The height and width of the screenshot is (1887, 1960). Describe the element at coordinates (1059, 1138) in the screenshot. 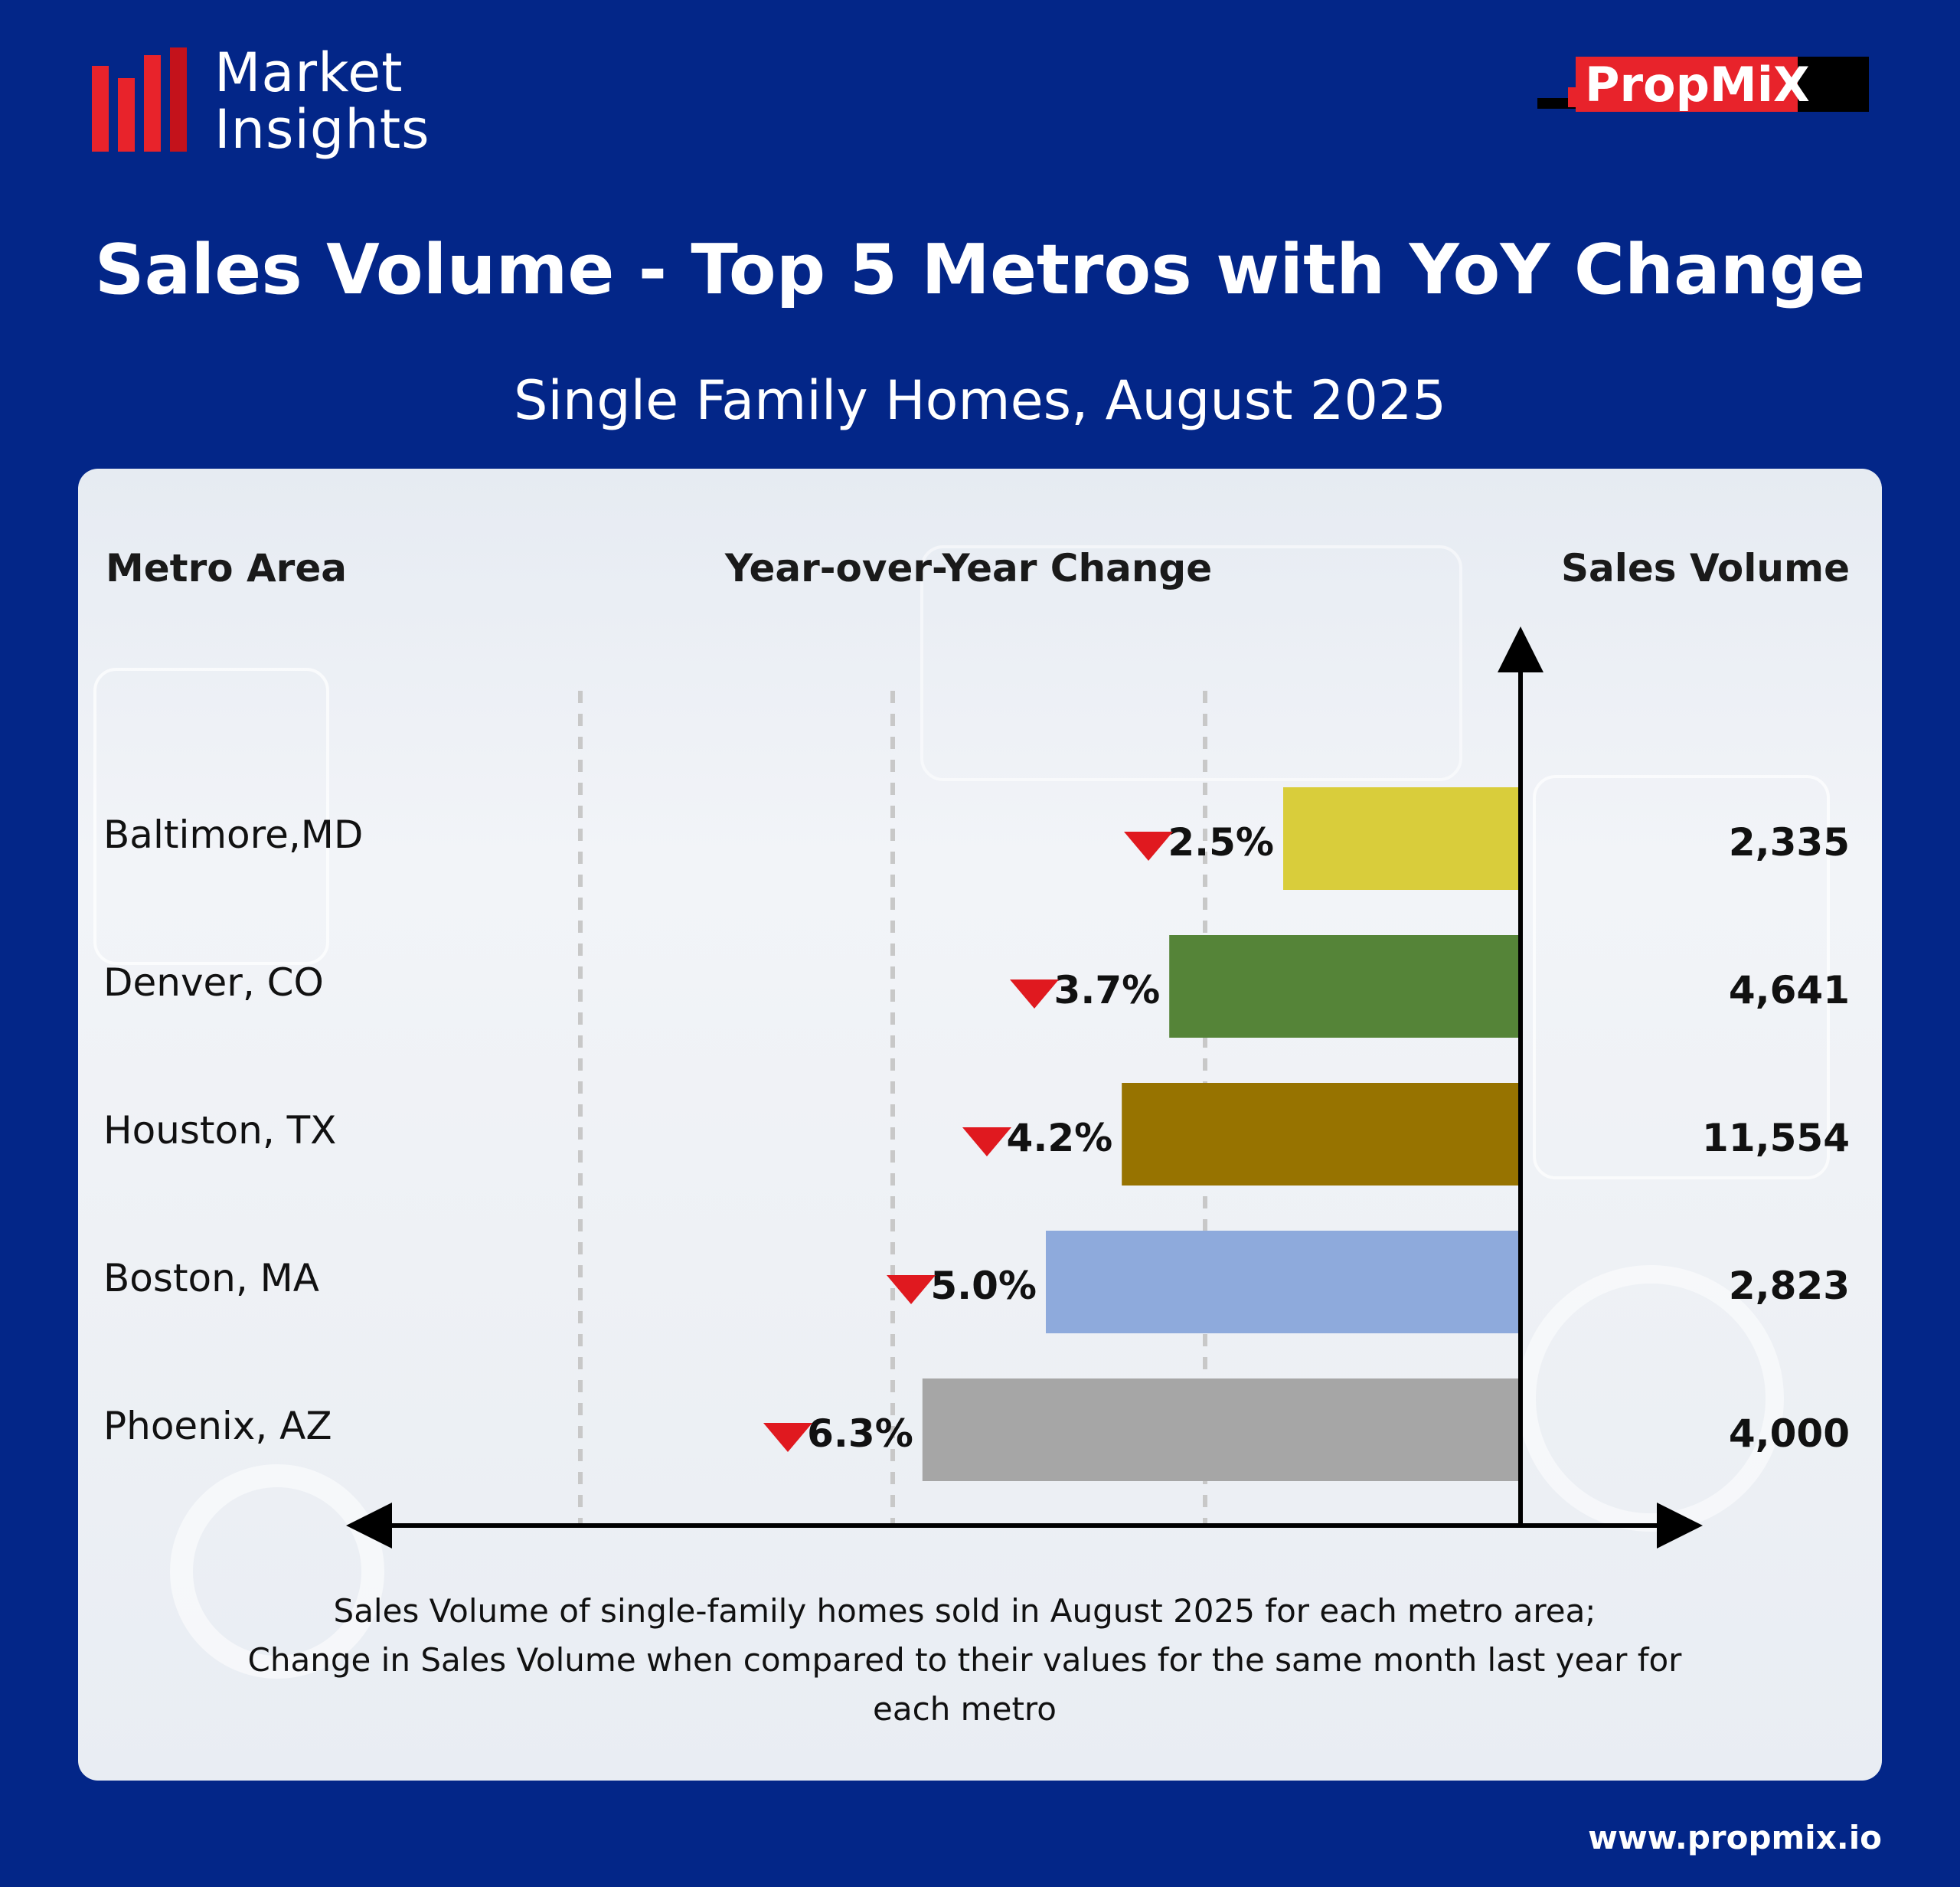

I see `yoy-label: 4.2%` at that location.